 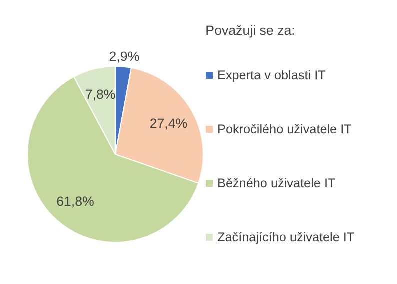 I want to click on data-label: 2,9%, so click(x=124, y=56).